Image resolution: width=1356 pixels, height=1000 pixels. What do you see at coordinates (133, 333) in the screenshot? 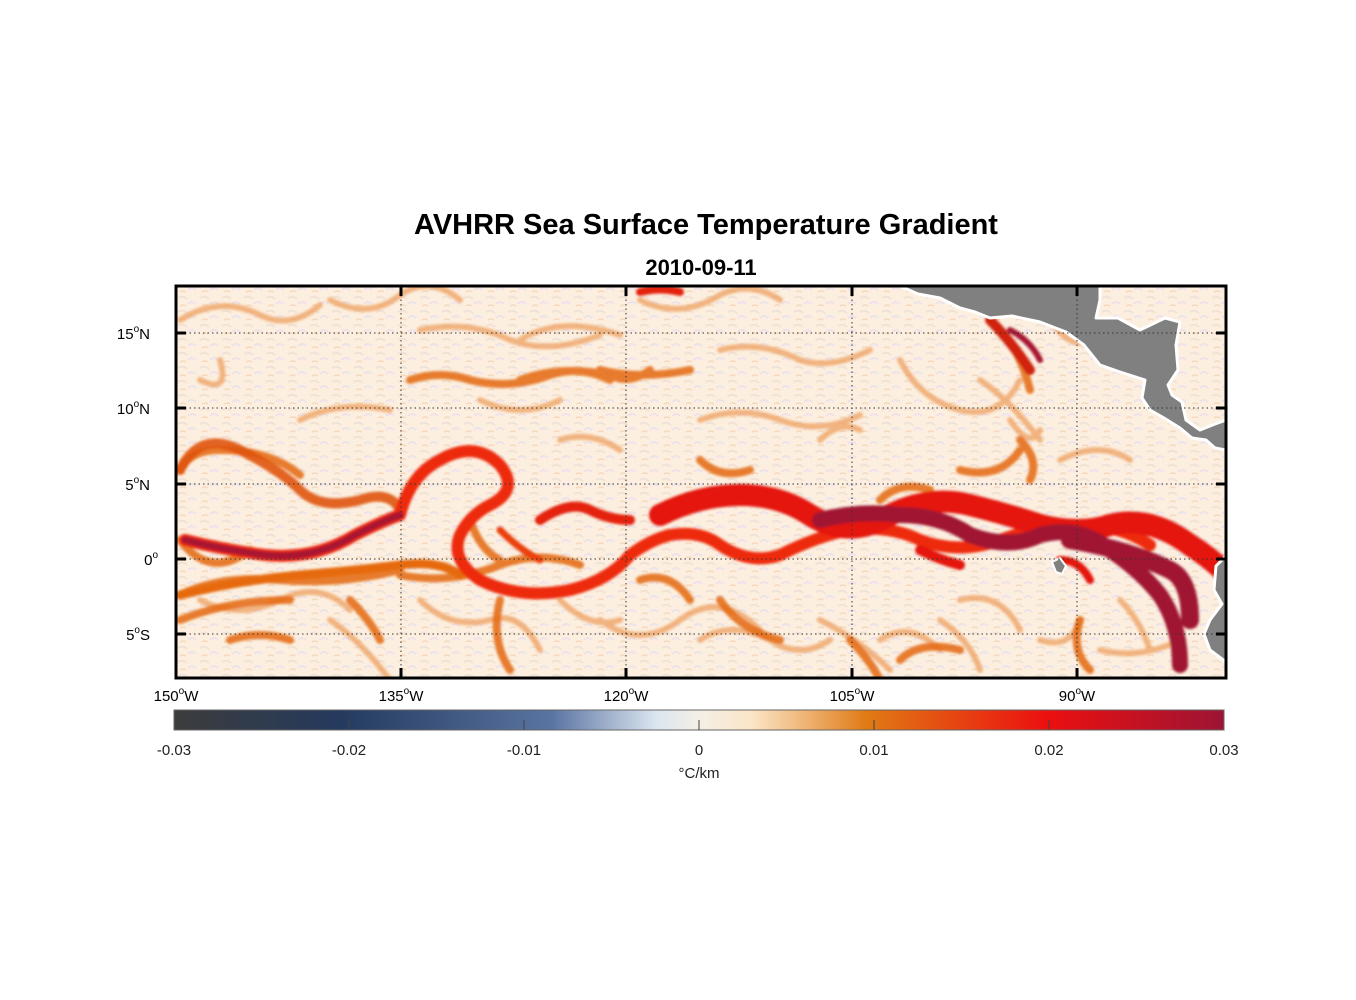
I see `lat-tick-label: 15oN` at bounding box center [133, 333].